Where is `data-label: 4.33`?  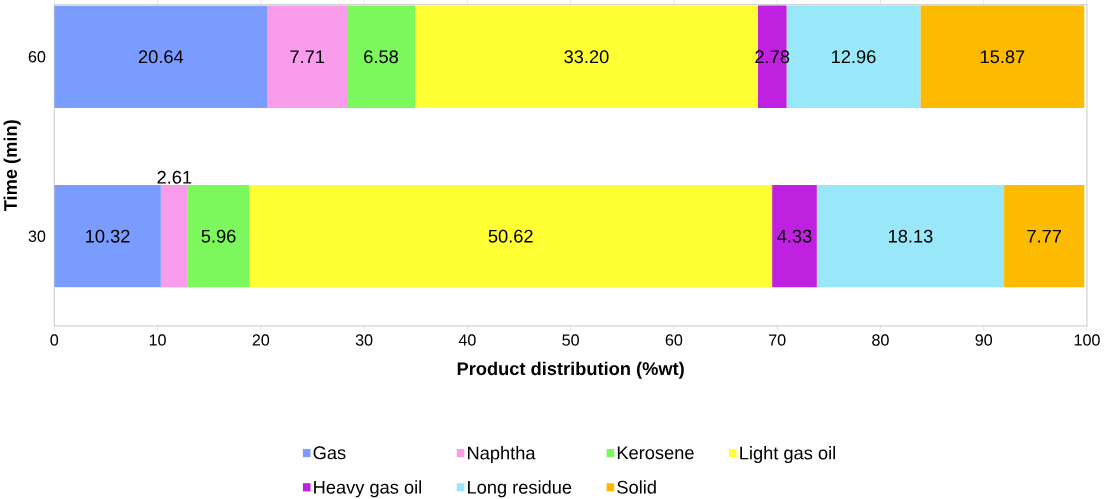 data-label: 4.33 is located at coordinates (794, 236).